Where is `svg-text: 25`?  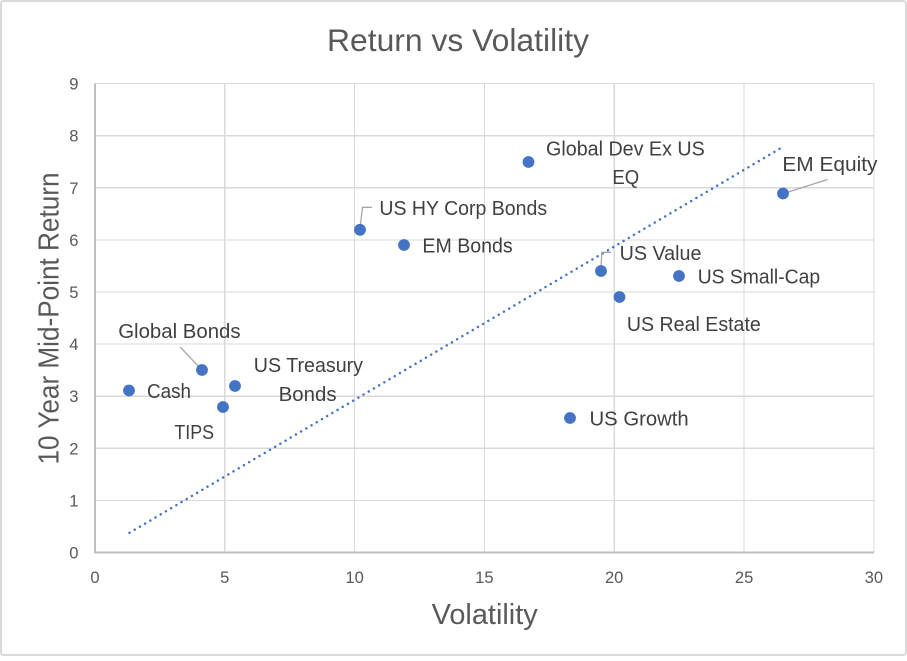 svg-text: 25 is located at coordinates (744, 577).